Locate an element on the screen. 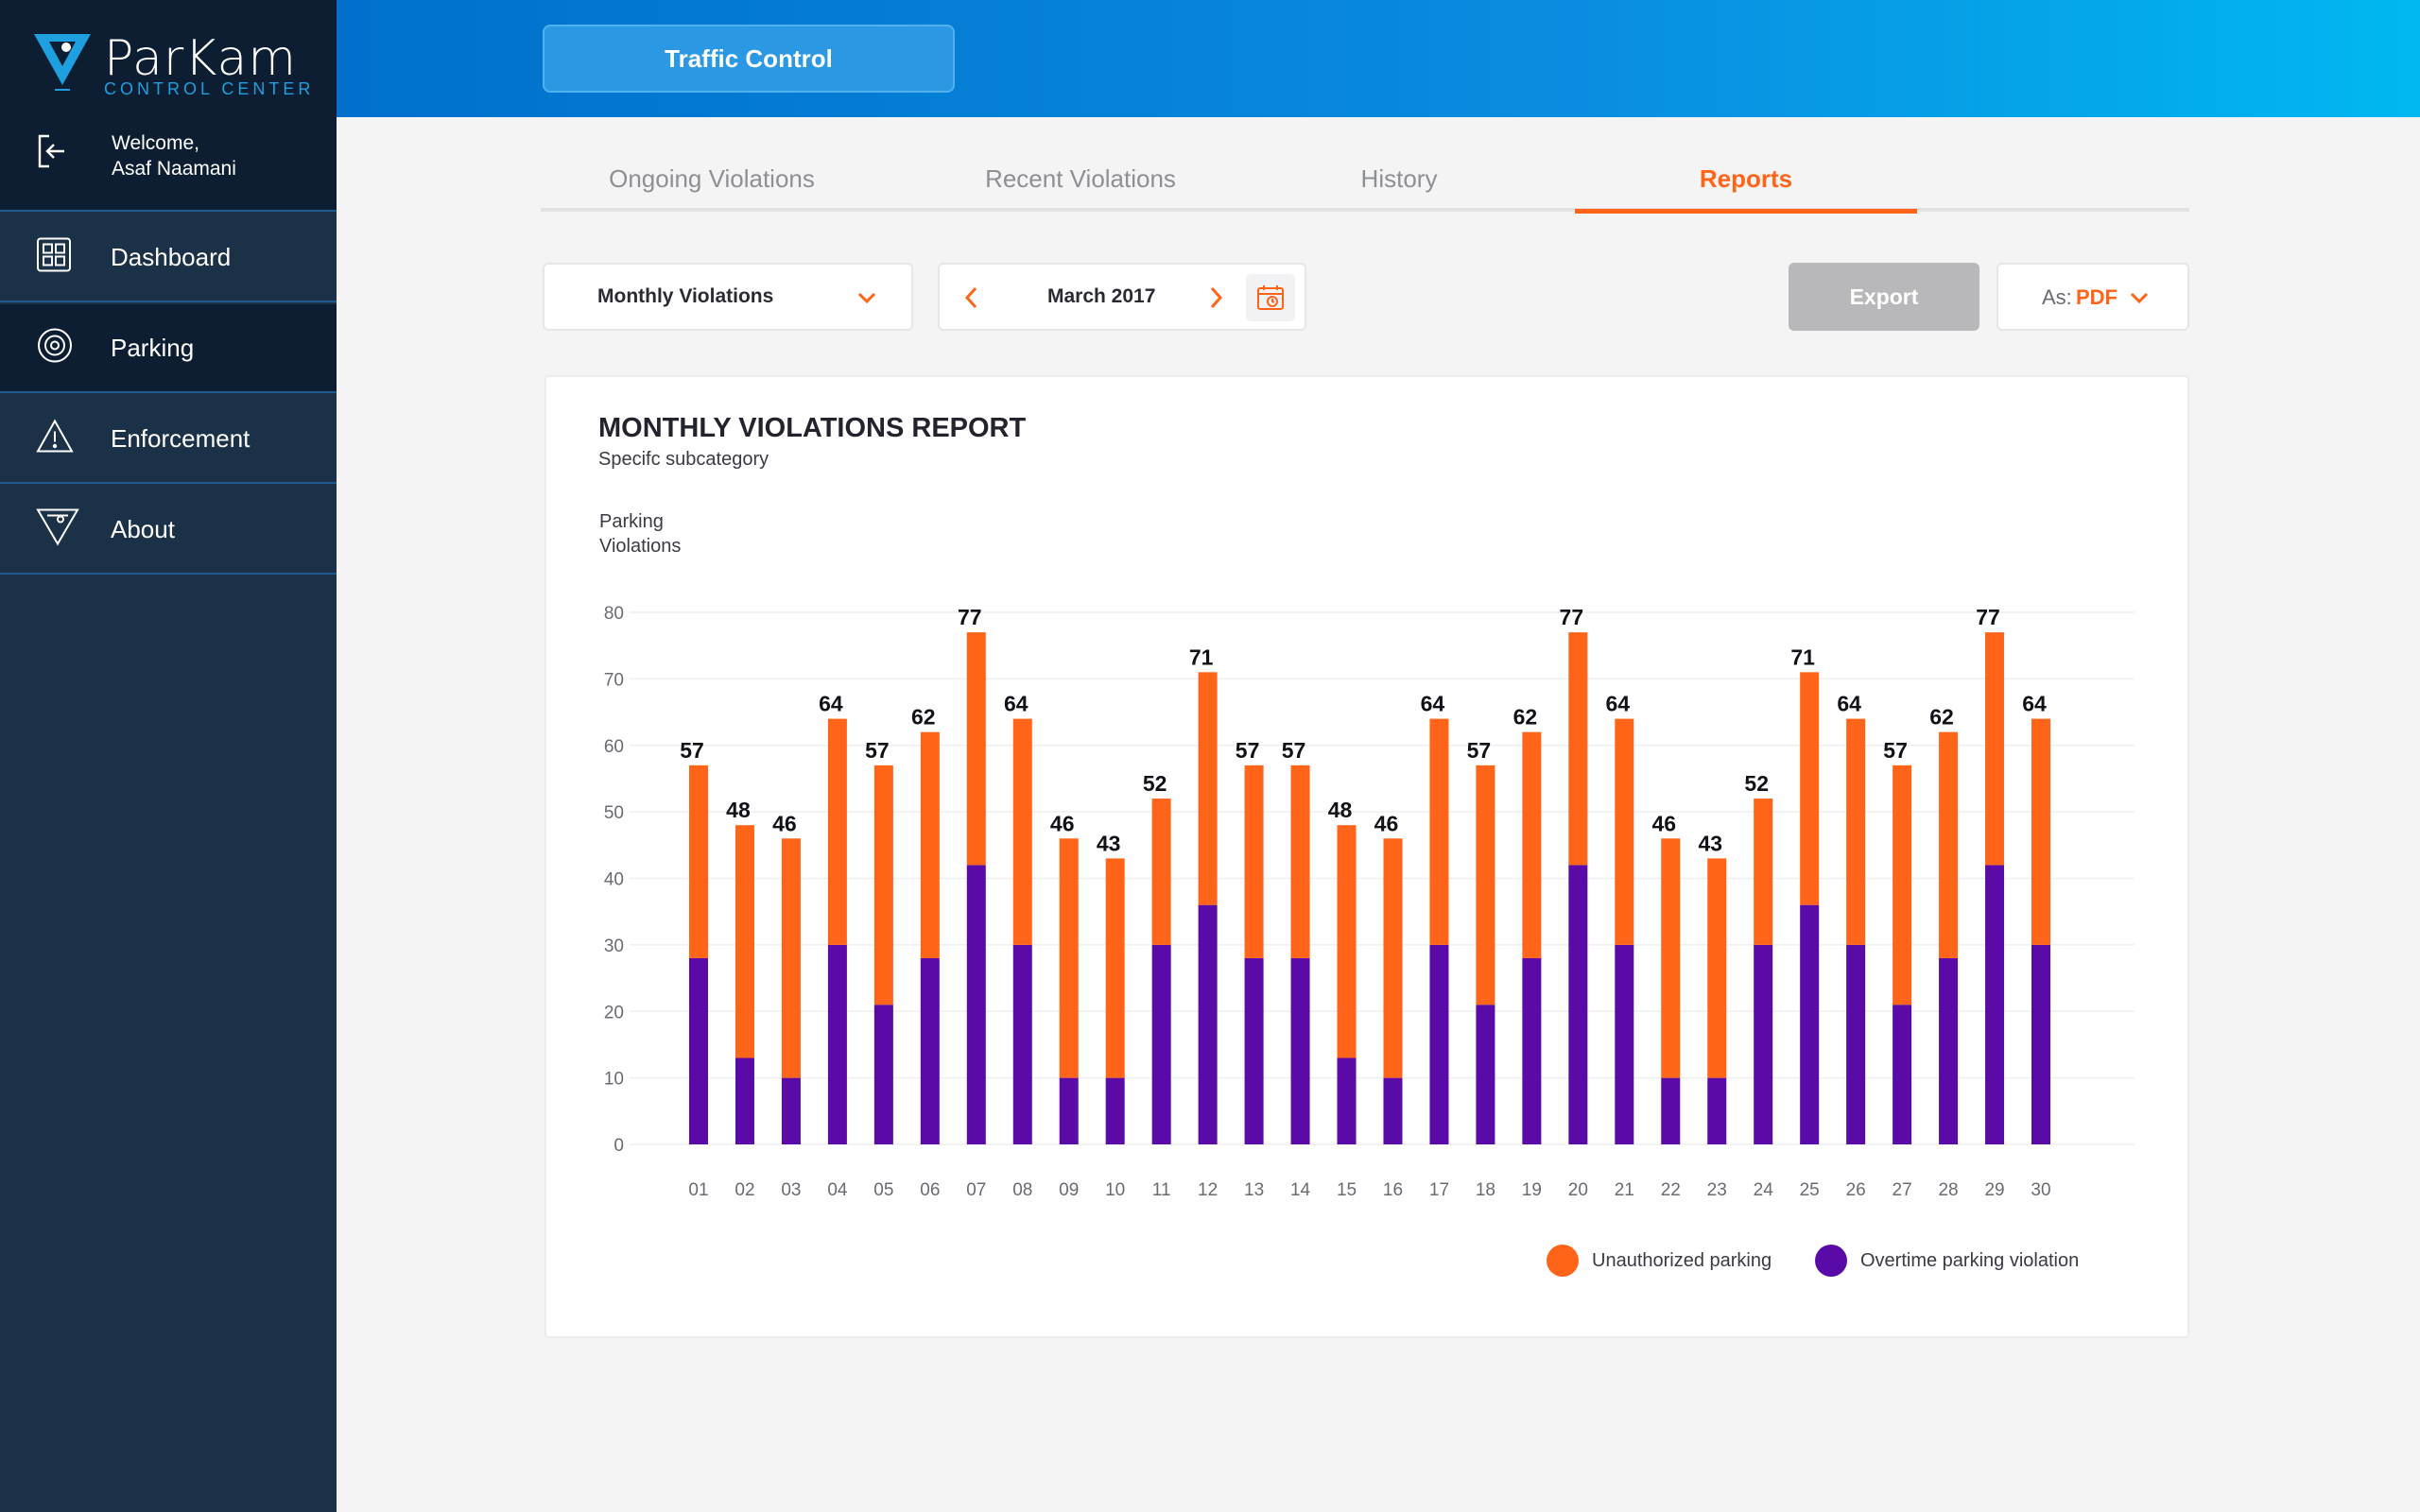 This screenshot has width=2420, height=1512. sidebar-item-label: Dashboard is located at coordinates (171, 256).